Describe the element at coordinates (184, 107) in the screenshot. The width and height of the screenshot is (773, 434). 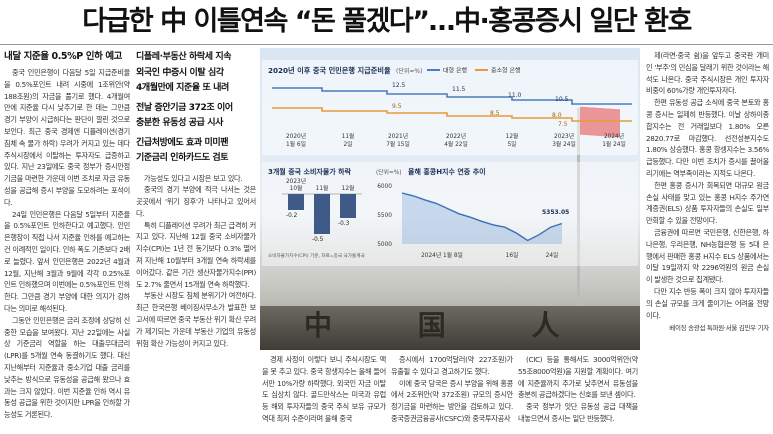
I see `deck-line: 전날 증안기금 372조 이어` at that location.